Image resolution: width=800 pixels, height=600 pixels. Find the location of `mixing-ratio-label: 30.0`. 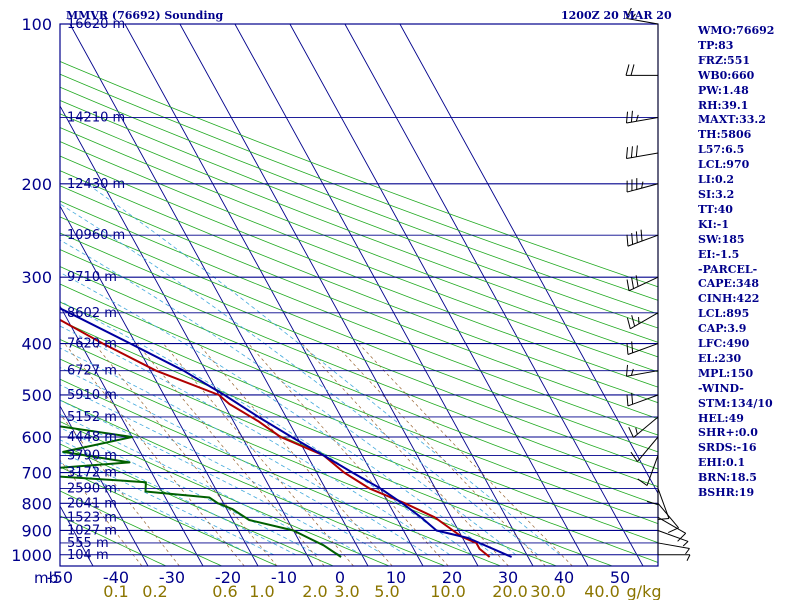

mixing-ratio-label: 30.0 is located at coordinates (548, 591).